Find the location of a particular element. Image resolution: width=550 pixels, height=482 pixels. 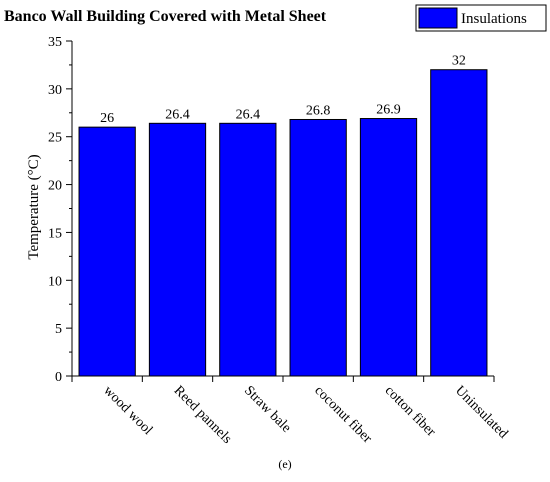

y-axis-title: Temperature (°C) is located at coordinates (34, 206).